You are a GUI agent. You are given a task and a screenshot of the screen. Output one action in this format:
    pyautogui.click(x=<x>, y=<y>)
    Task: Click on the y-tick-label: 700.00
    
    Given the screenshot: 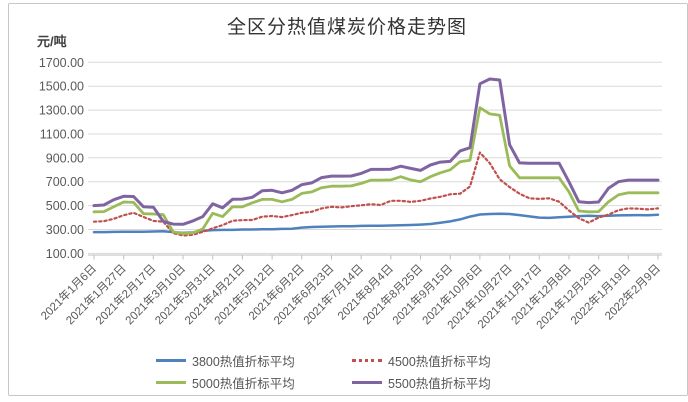 What is the action you would take?
    pyautogui.click(x=65, y=182)
    